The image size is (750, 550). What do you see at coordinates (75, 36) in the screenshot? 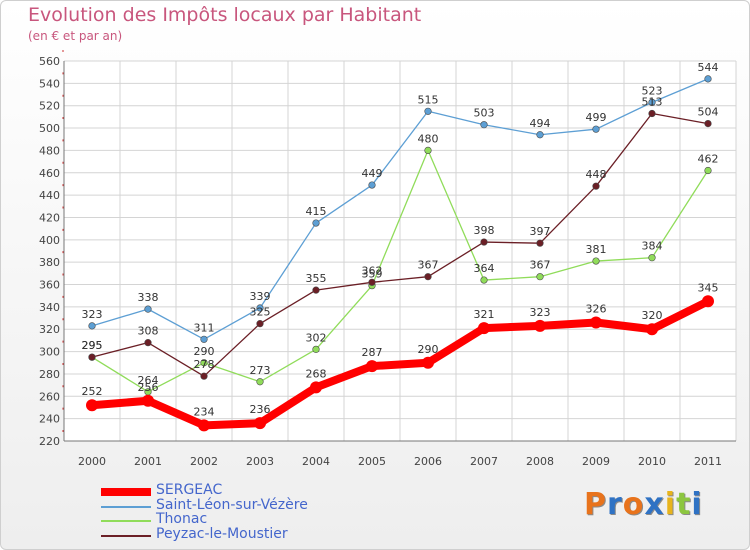
I see `chart-subtitle: (en € et par an)` at bounding box center [75, 36].